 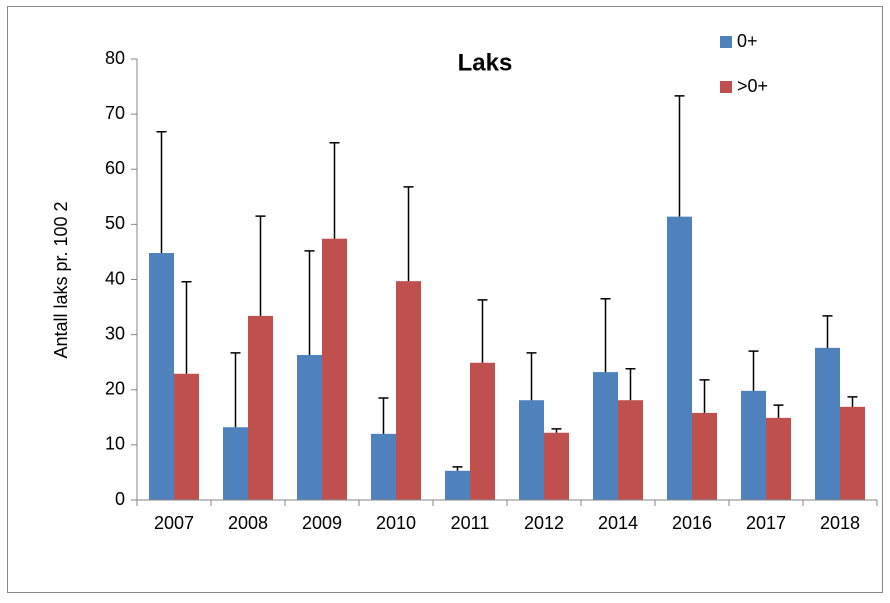 What do you see at coordinates (115, 389) in the screenshot?
I see `y-tick-label: 20` at bounding box center [115, 389].